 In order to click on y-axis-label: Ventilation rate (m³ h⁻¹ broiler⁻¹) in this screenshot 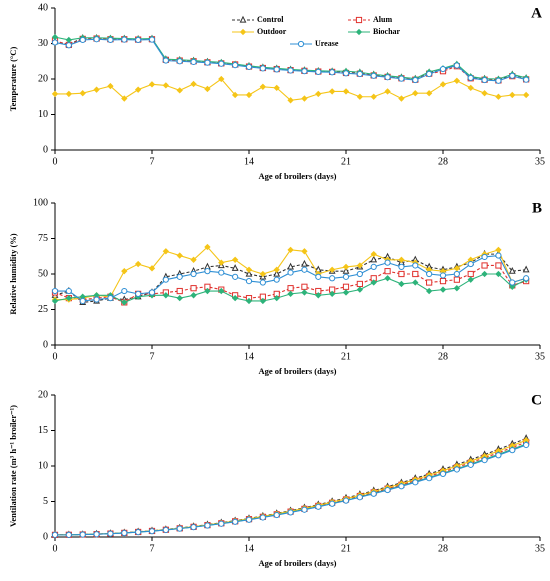, I will do `click(13, 466)`.